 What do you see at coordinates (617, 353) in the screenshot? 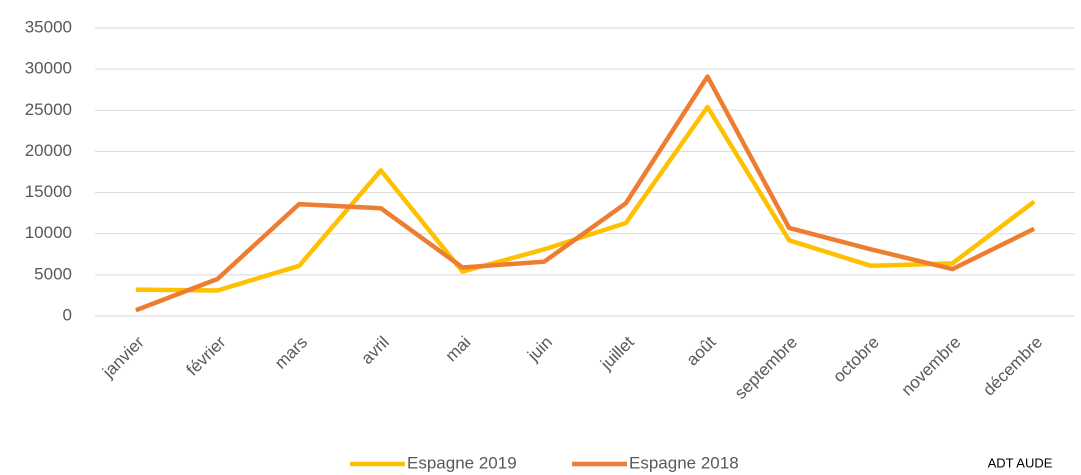
I see `x-tick-label: juillet` at bounding box center [617, 353].